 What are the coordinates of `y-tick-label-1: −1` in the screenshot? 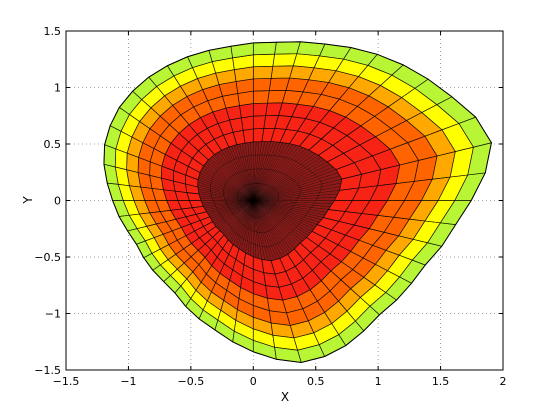 It's located at (53, 314).